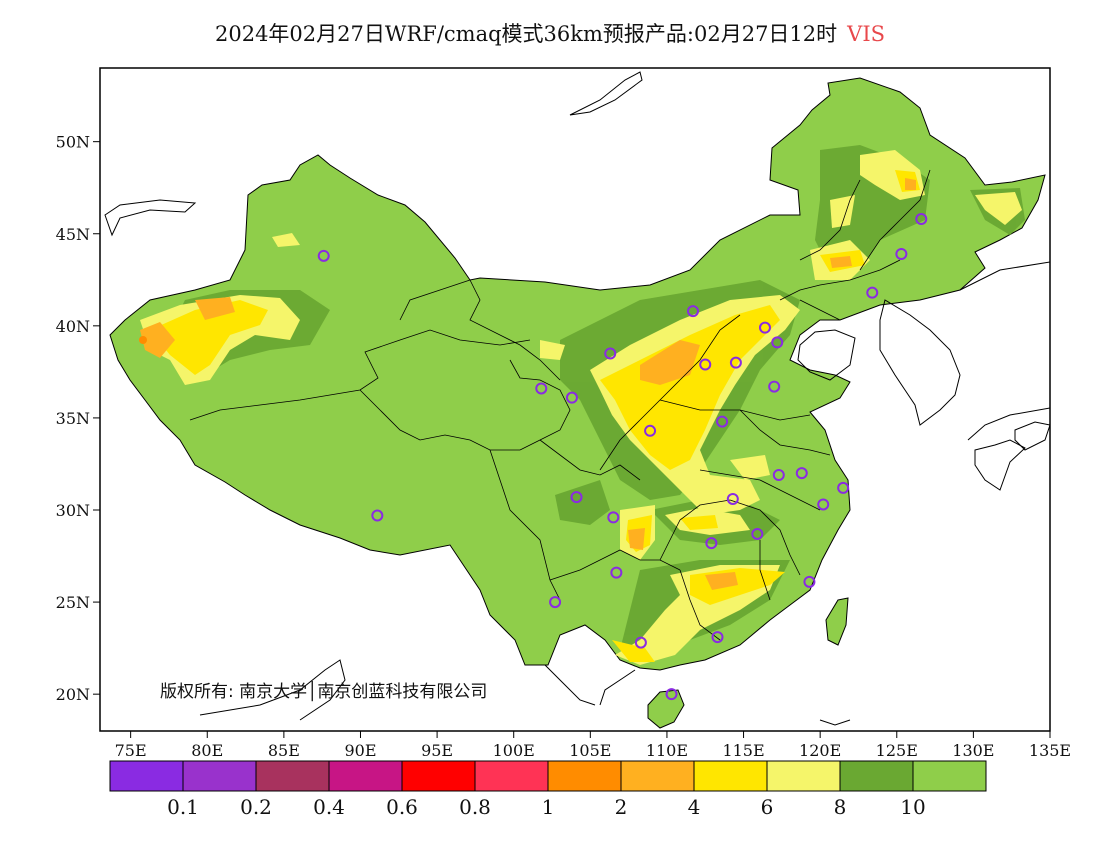  Describe the element at coordinates (912, 807) in the screenshot. I see `legend-label: 10` at that location.